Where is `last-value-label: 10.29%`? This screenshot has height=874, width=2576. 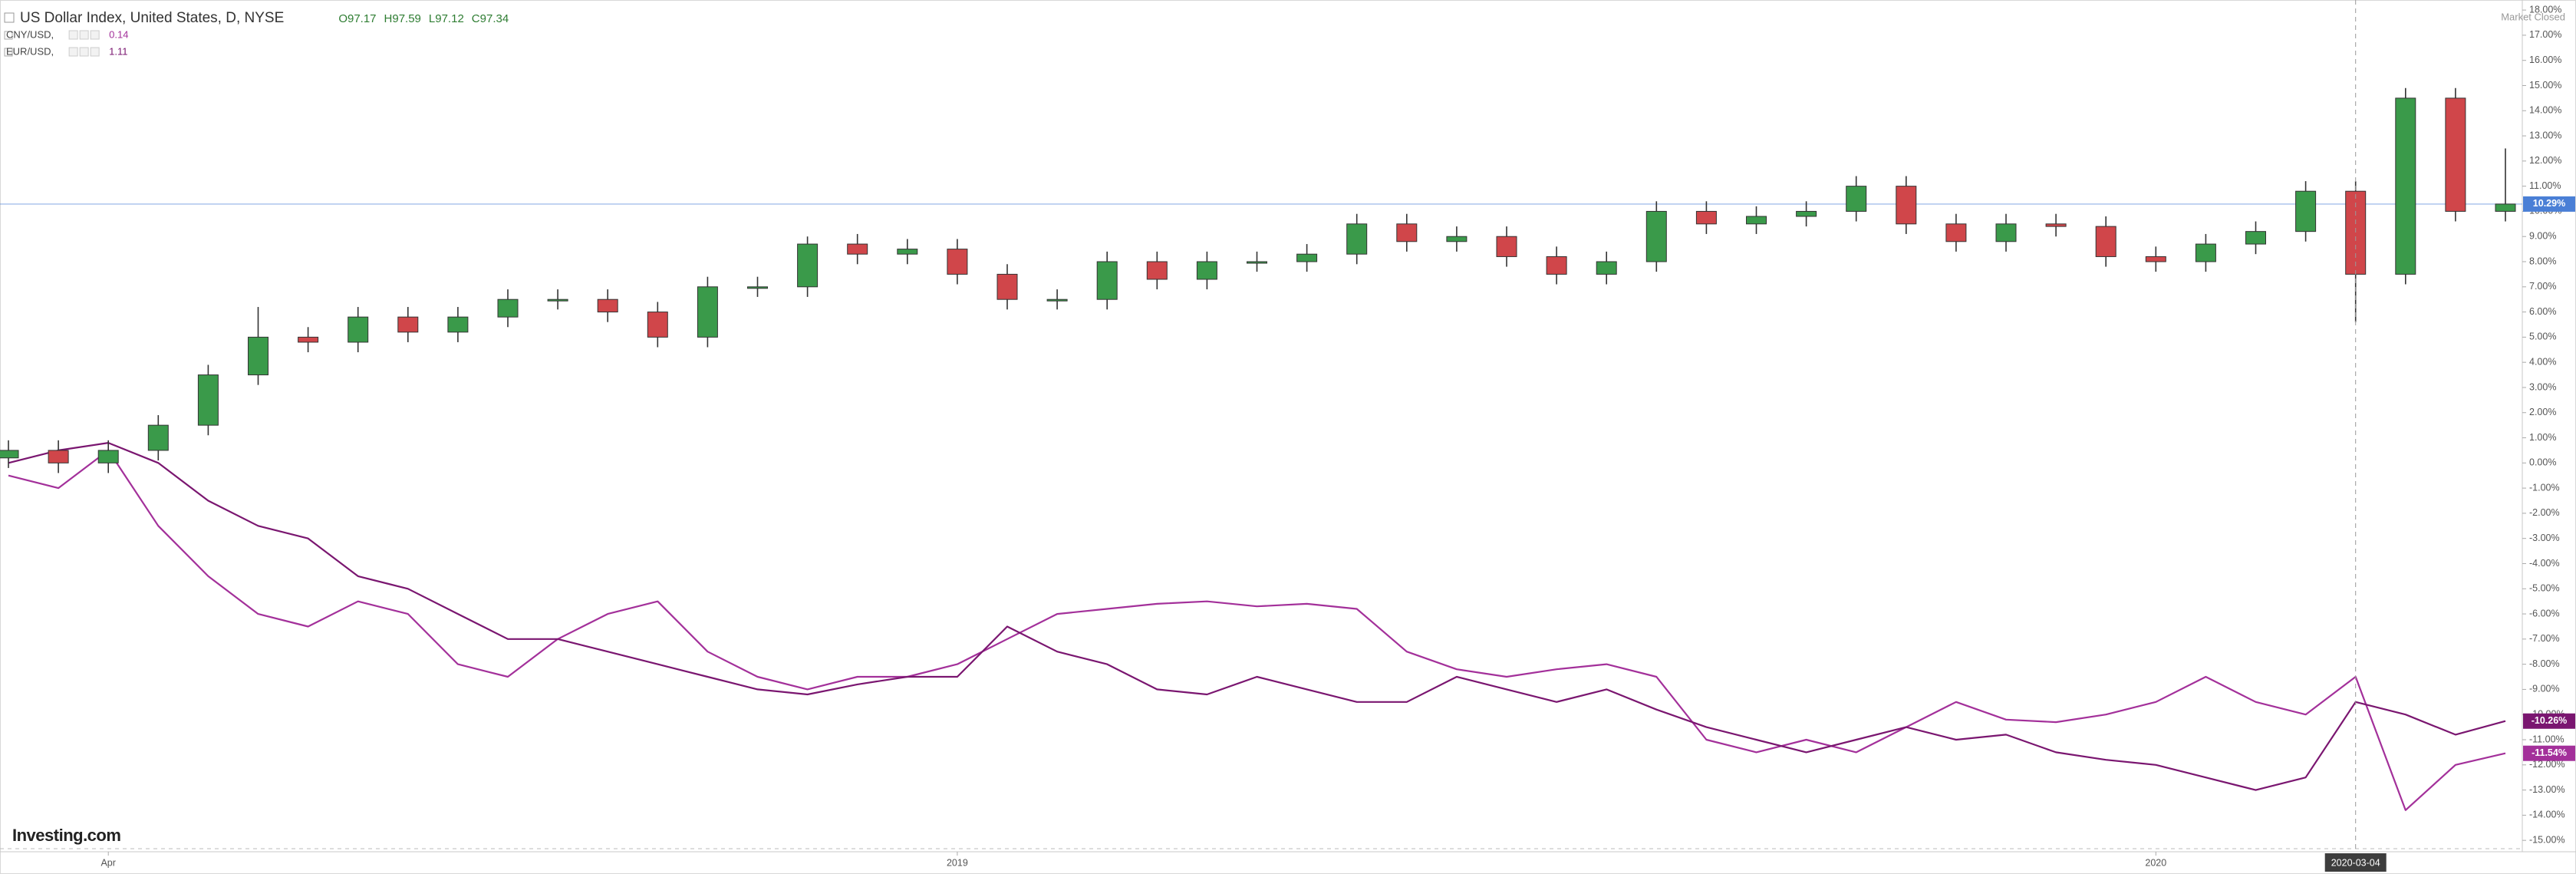 last-value-label: 10.29% is located at coordinates (2549, 203).